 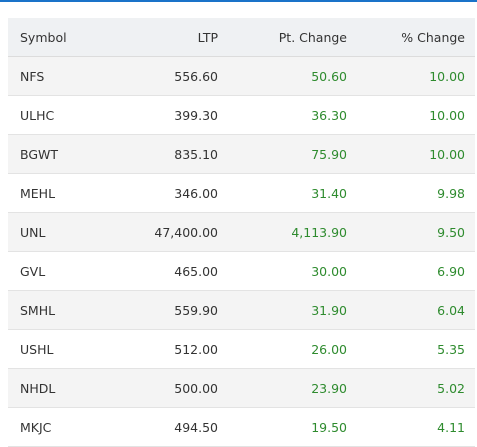 I want to click on table-header: Symbol LTP Pt. Change % Change, so click(x=241, y=37).